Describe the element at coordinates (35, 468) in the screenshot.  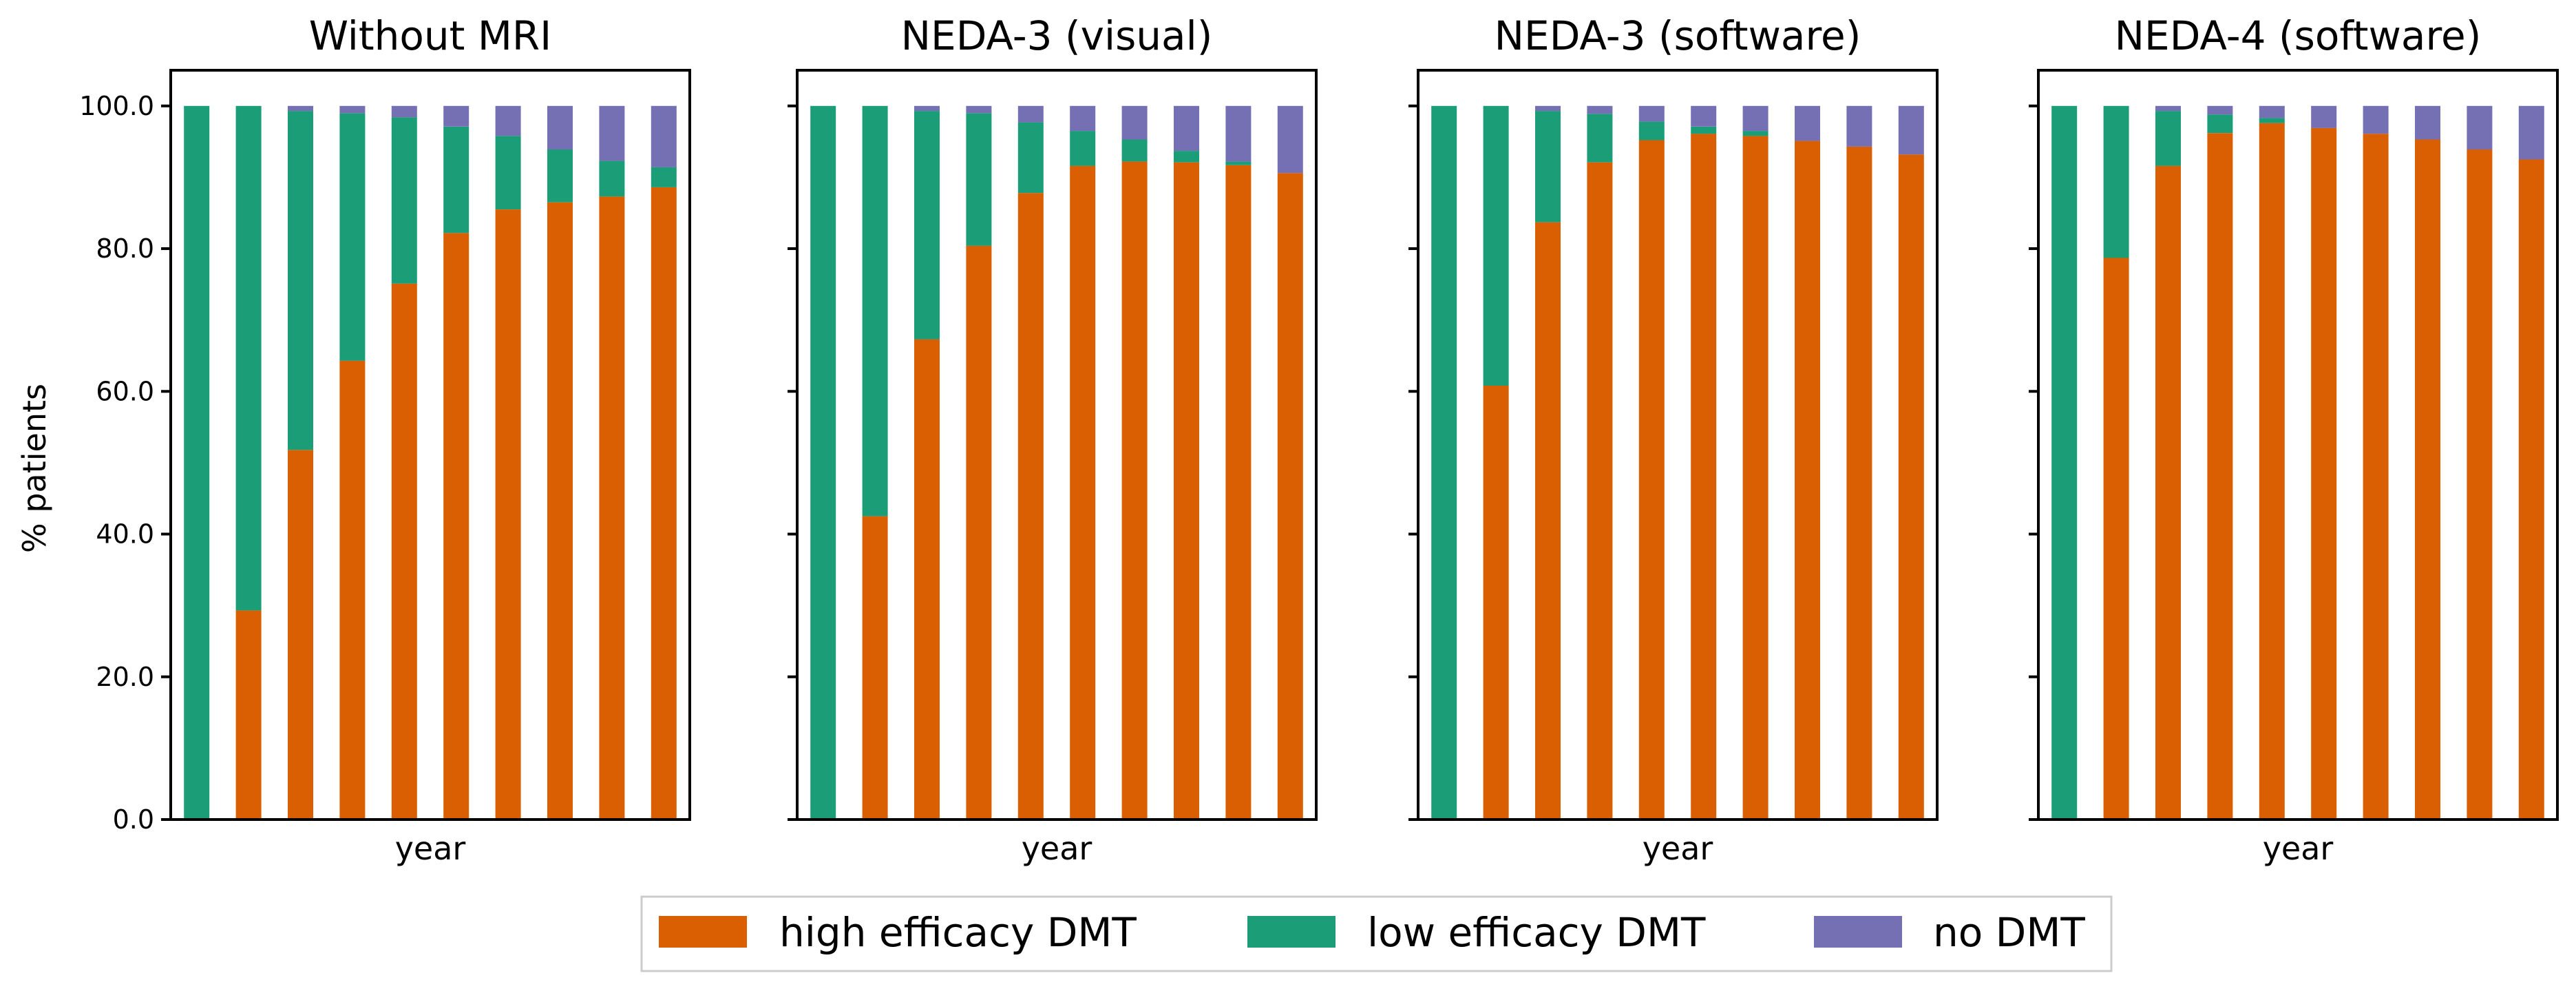
I see `y-axis-label: % patients` at that location.